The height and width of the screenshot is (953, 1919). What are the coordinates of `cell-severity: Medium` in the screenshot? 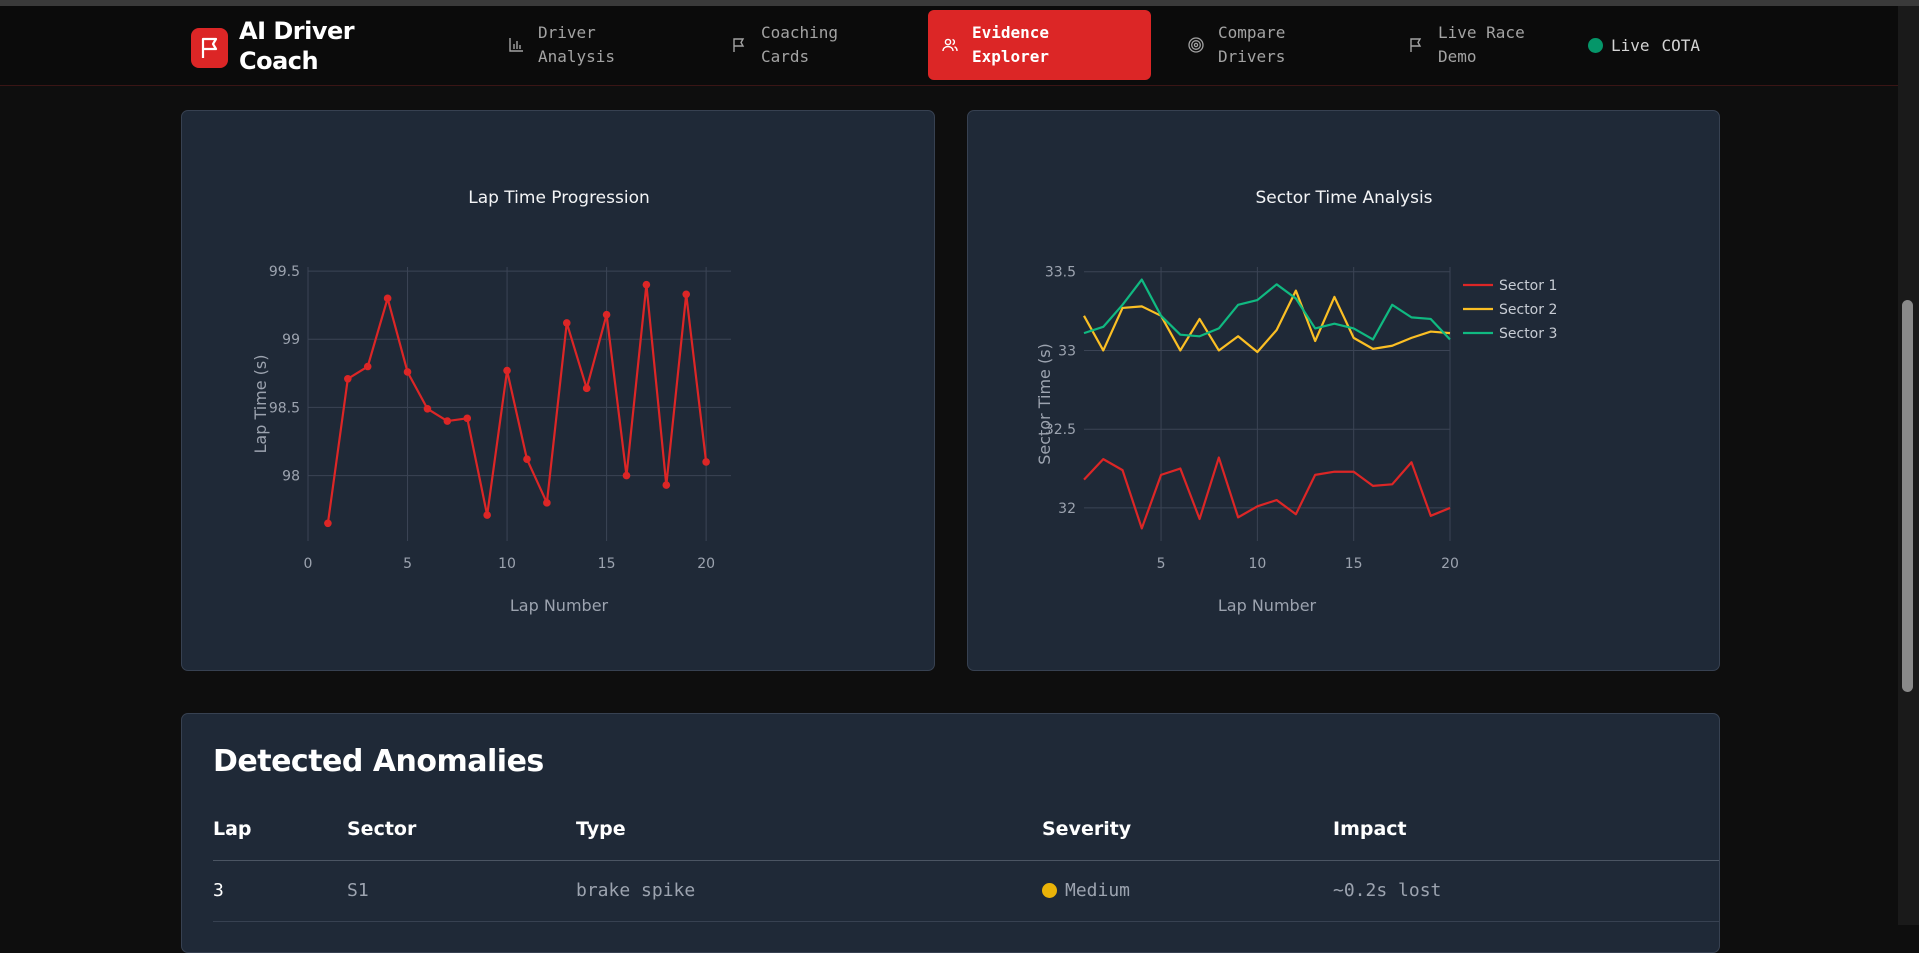 It's located at (1086, 890).